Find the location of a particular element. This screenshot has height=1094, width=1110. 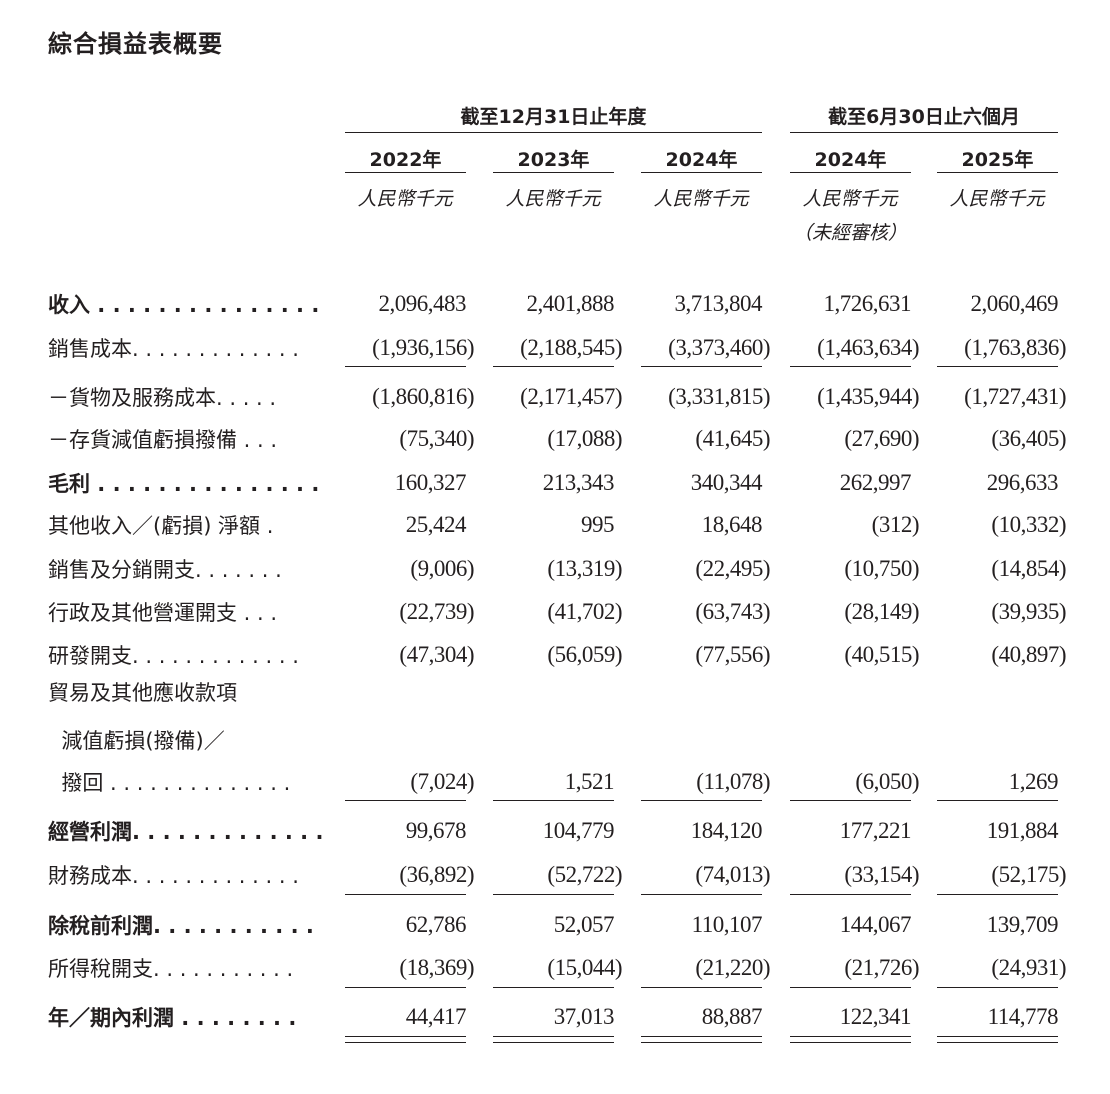

cell-value: 296,633 is located at coordinates (1022, 482).